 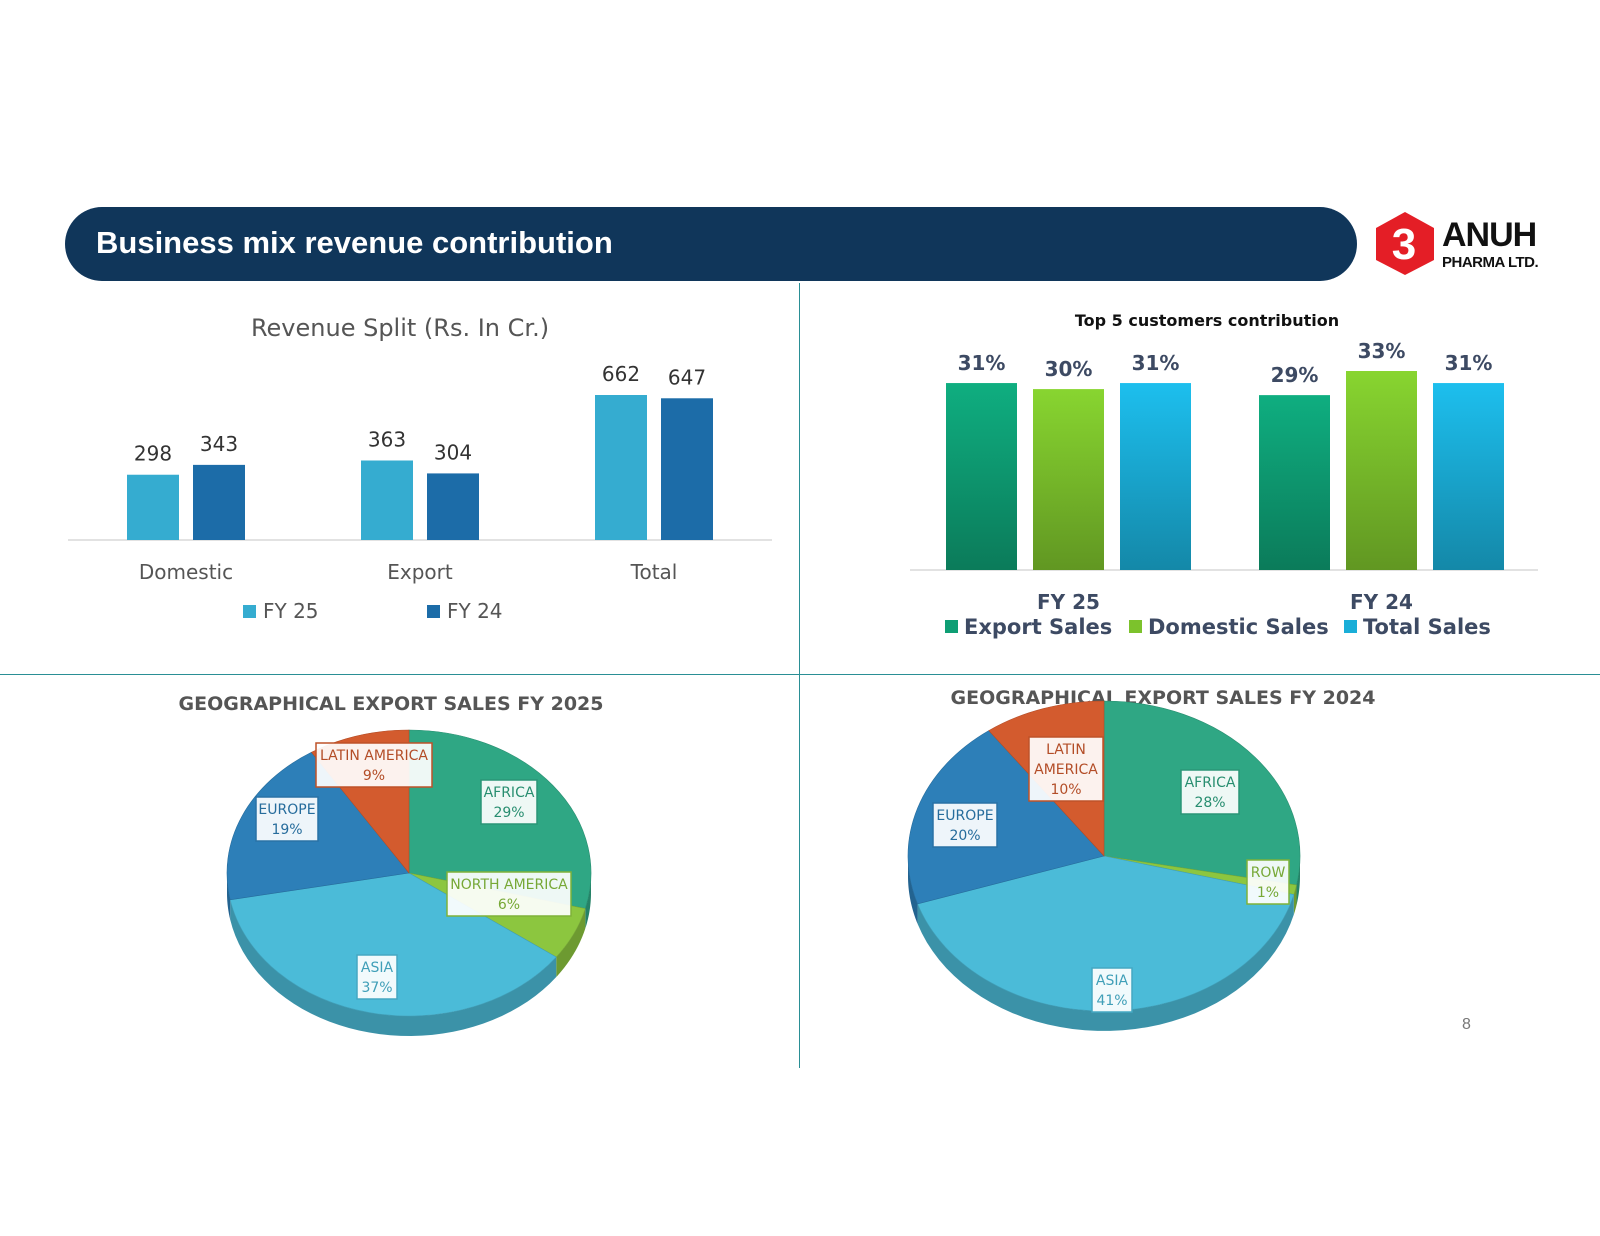 What do you see at coordinates (509, 885) in the screenshot?
I see `svg-text: NORTH AMERICA` at bounding box center [509, 885].